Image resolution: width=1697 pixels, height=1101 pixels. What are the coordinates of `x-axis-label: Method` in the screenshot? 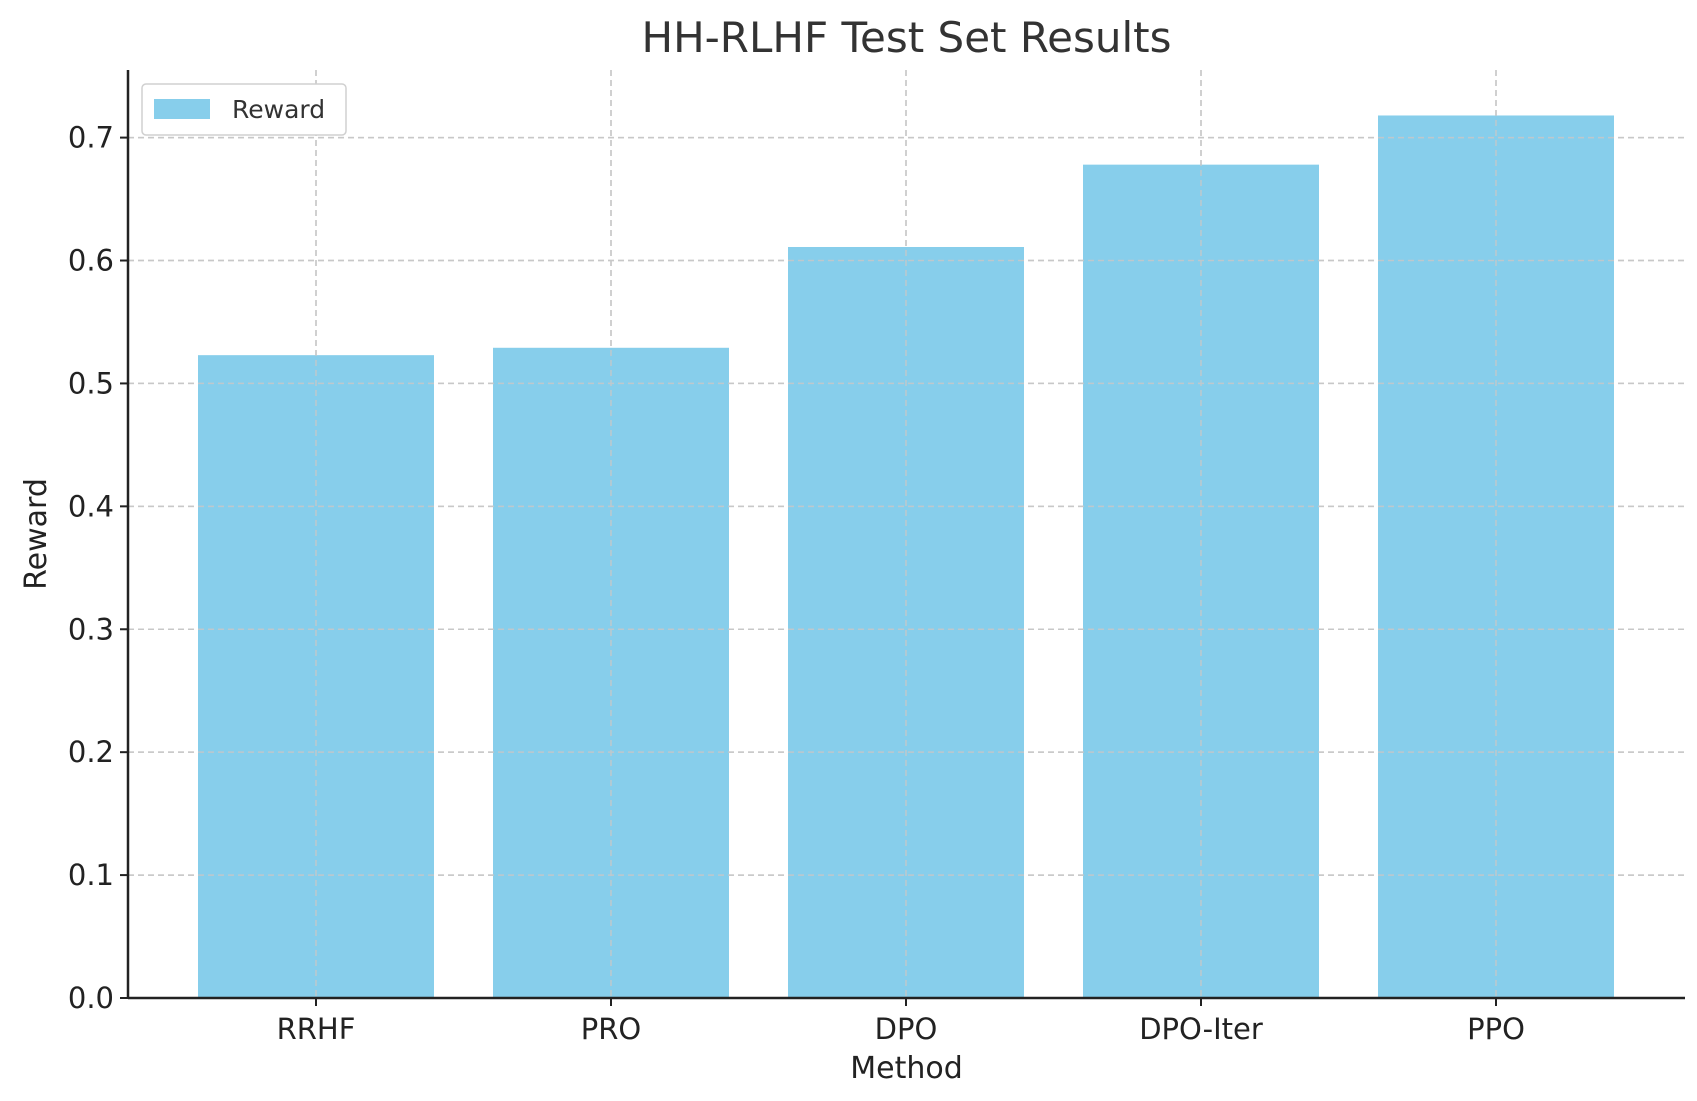 It's located at (906, 1068).